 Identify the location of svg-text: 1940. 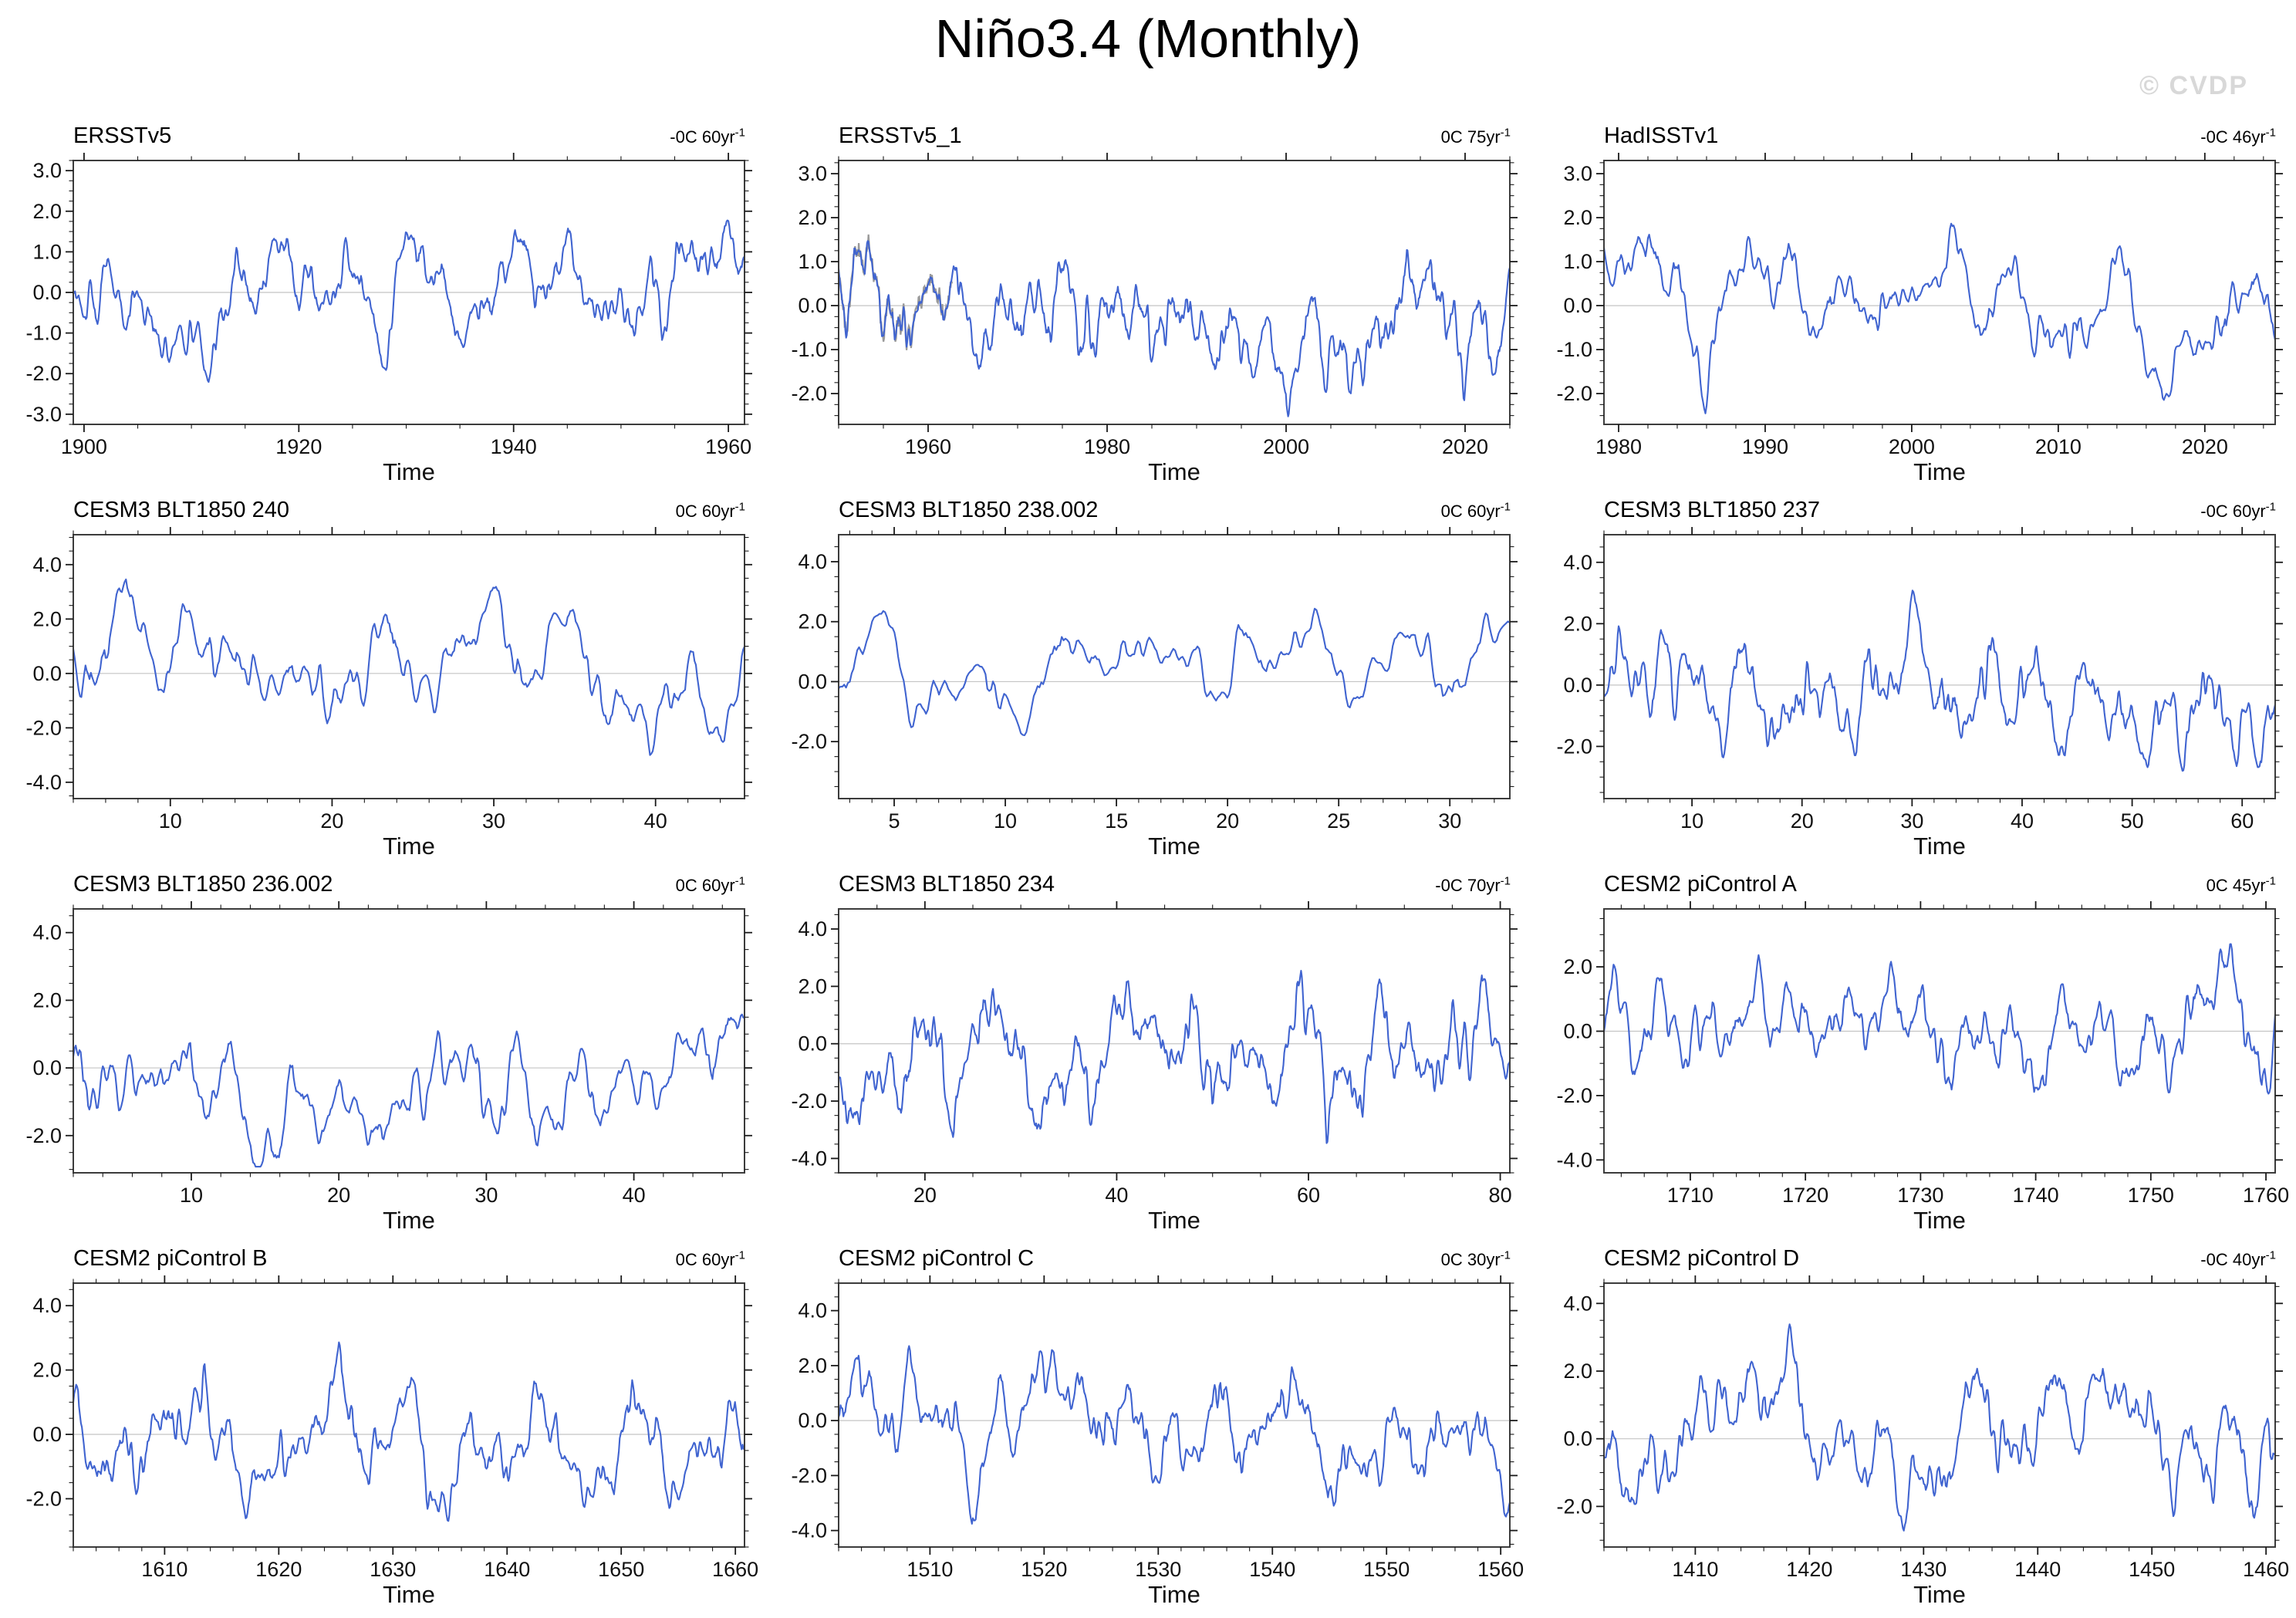
(514, 446).